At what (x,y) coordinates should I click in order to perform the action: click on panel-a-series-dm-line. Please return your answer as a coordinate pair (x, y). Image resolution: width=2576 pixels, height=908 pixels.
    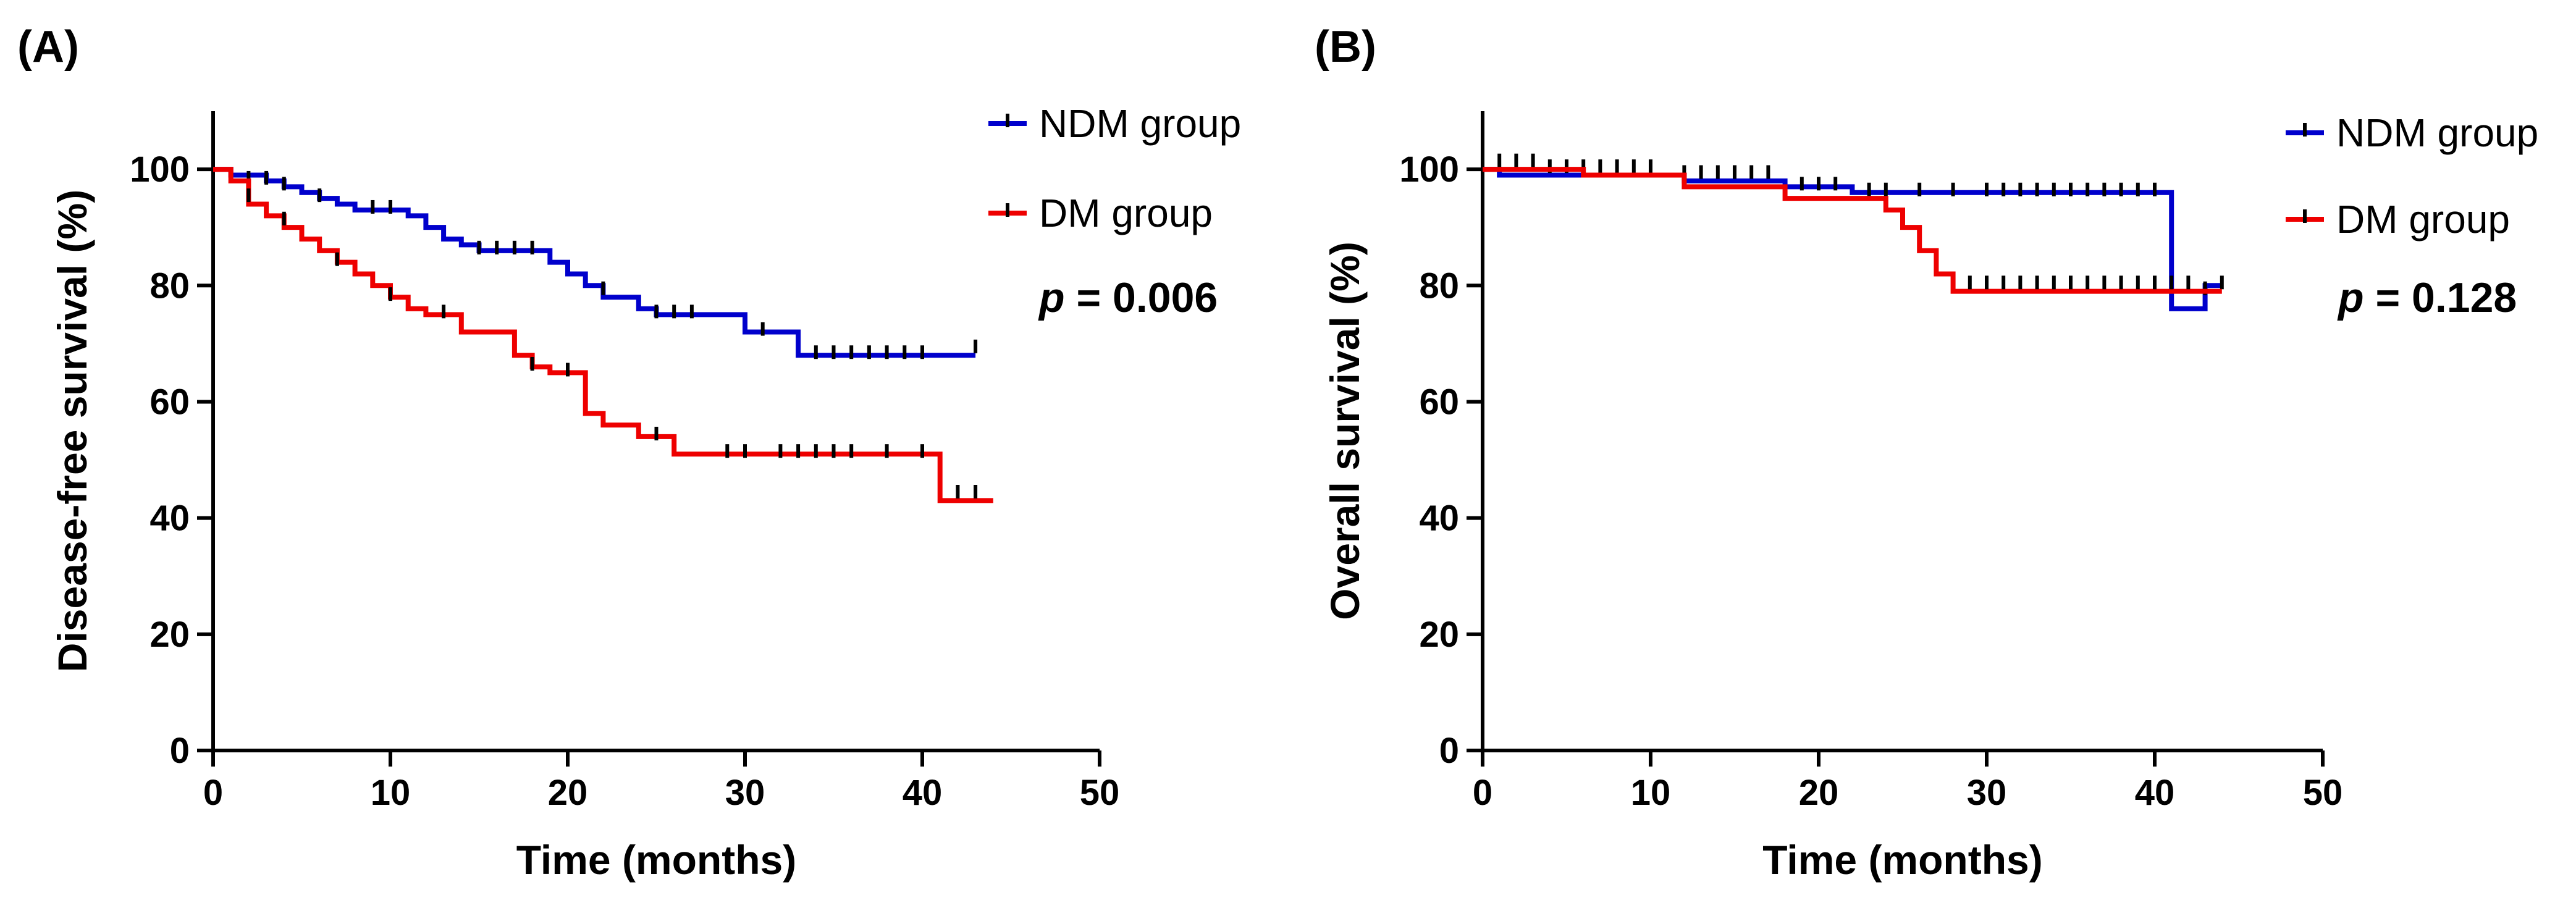
    Looking at the image, I should click on (603, 335).